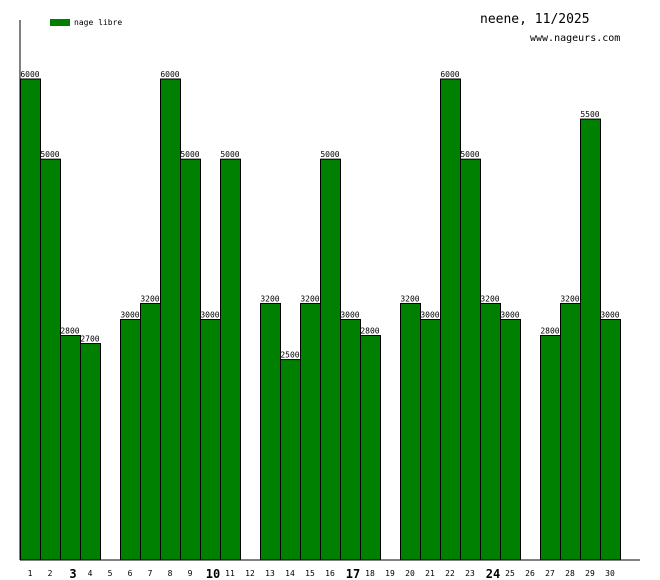  What do you see at coordinates (89, 339) in the screenshot?
I see `value-label-day-4: 2700` at bounding box center [89, 339].